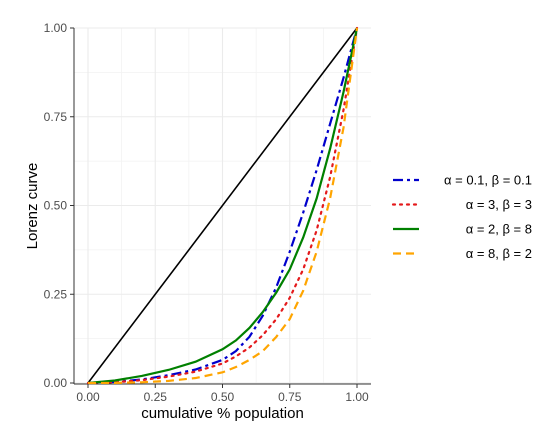 Image resolution: width=550 pixels, height=437 pixels. I want to click on legend-label-1: α = 0.1, β = 0.1, so click(488, 180).